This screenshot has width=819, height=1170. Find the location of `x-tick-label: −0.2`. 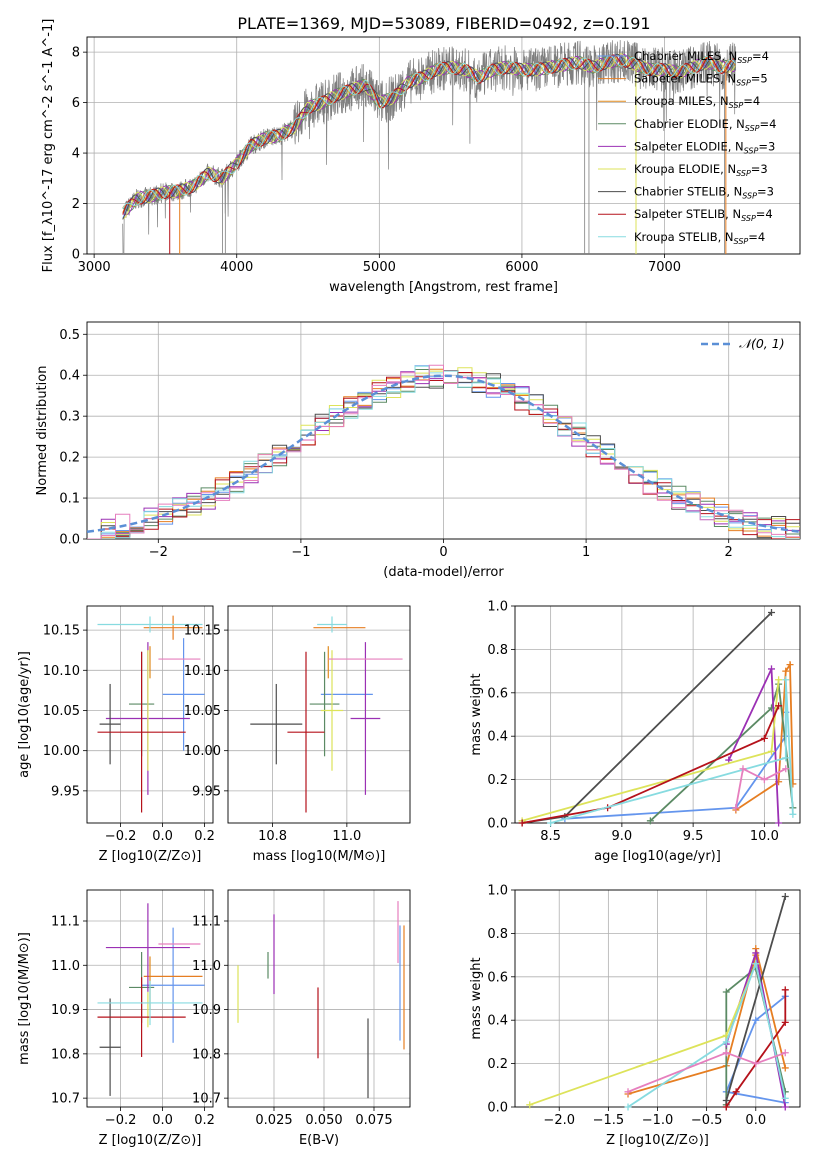

x-tick-label: −0.2 is located at coordinates (121, 836).